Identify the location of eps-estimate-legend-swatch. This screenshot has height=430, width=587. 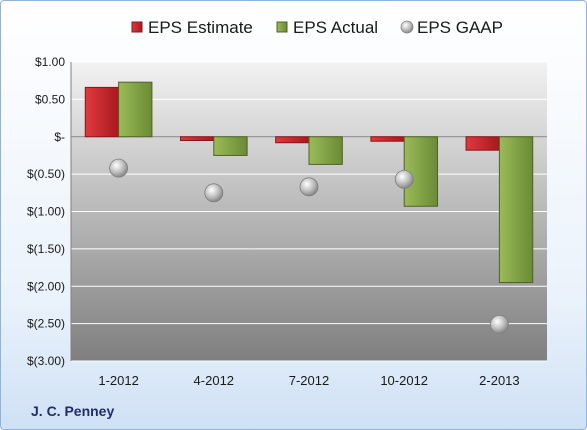
(137, 27).